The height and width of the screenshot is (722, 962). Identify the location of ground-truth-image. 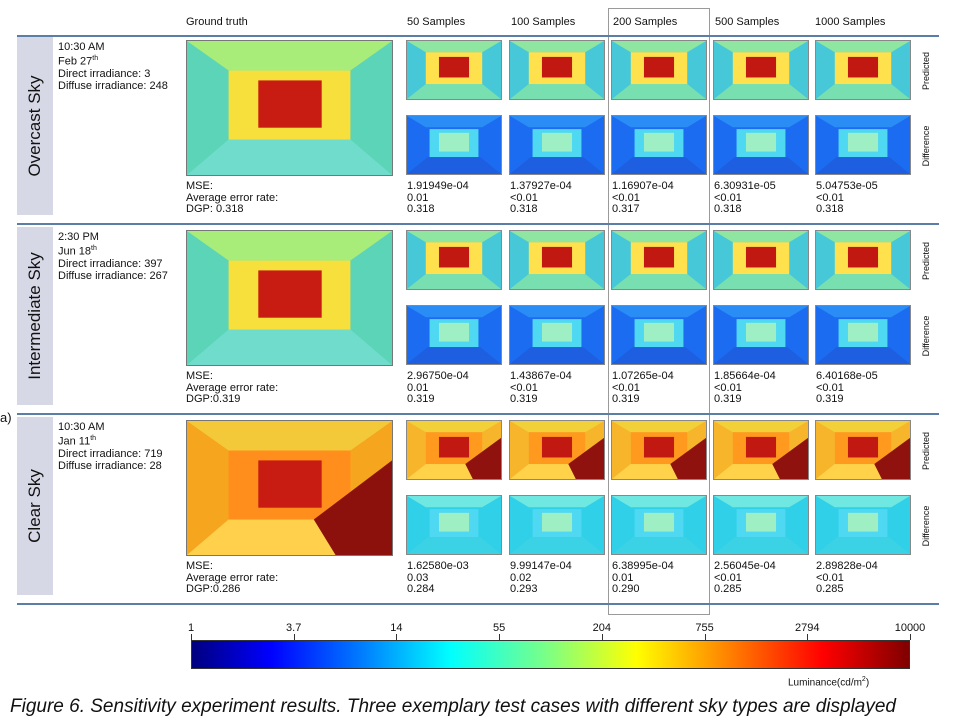
(289, 108).